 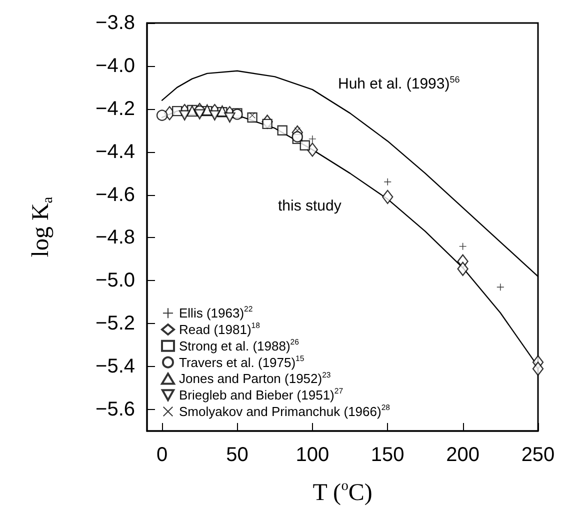 What do you see at coordinates (115, 409) in the screenshot?
I see `y-tick-label: −5.6` at bounding box center [115, 409].